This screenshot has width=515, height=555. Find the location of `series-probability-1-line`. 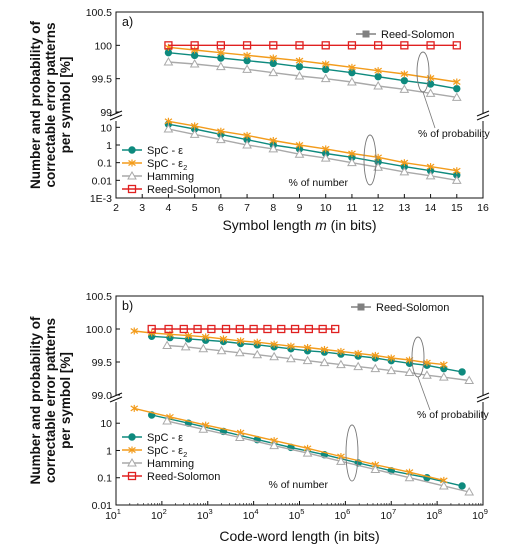

series-probability-1-line is located at coordinates (312, 64).